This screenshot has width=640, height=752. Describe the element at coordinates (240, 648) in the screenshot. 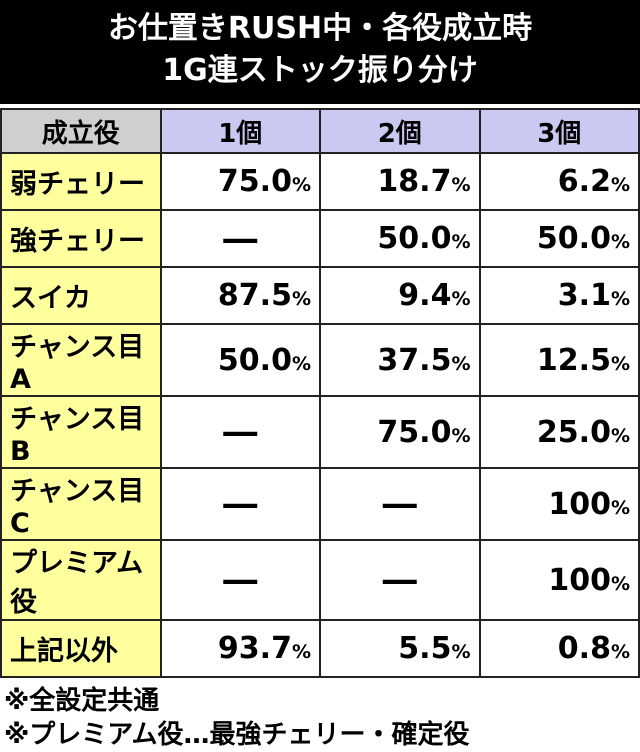

I see `cell: 93.7%` at that location.